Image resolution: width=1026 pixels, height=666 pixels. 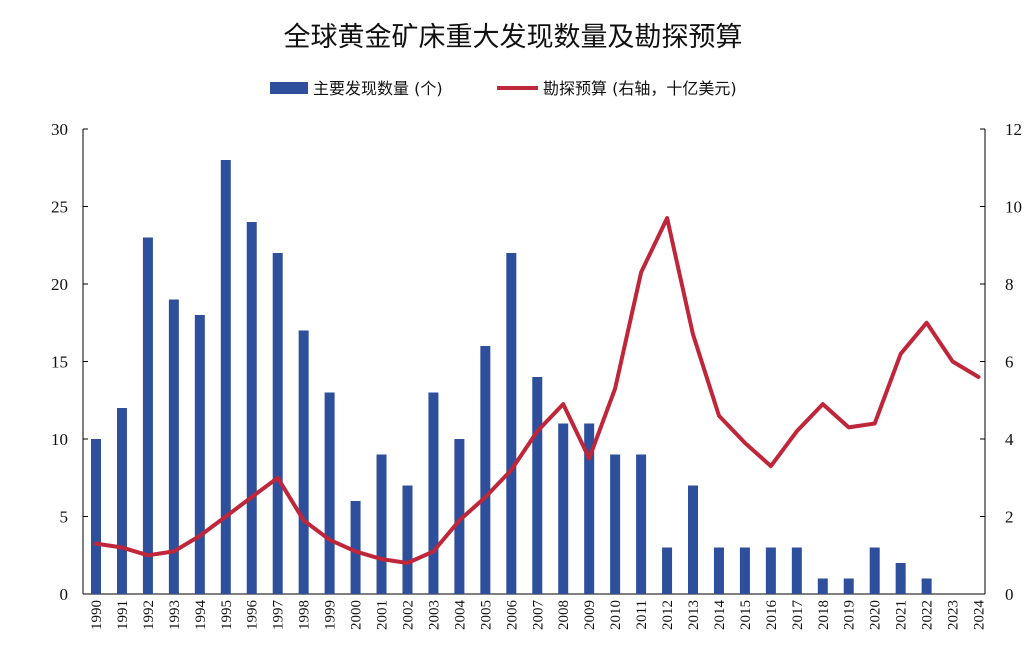 I want to click on legend: 主要发现数量 (个) 勘探预算 (右轴，十亿美元), so click(x=503, y=88).